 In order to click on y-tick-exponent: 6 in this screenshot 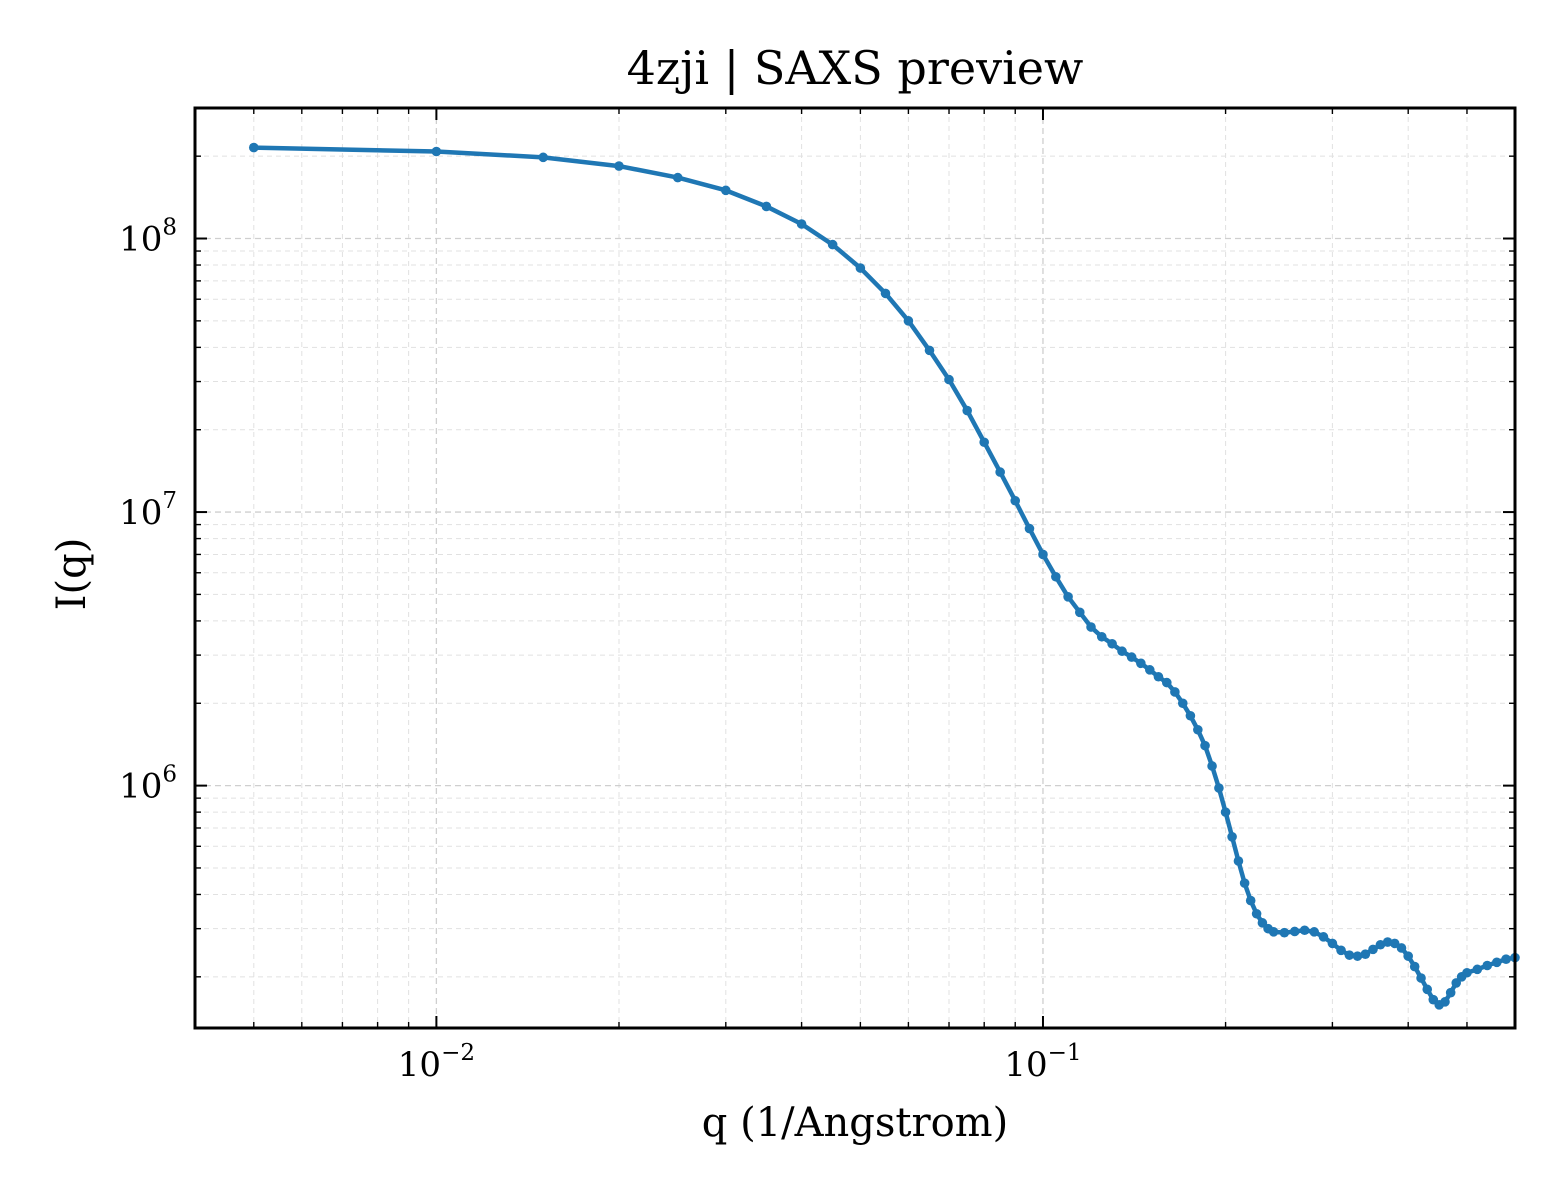, I will do `click(169, 775)`.